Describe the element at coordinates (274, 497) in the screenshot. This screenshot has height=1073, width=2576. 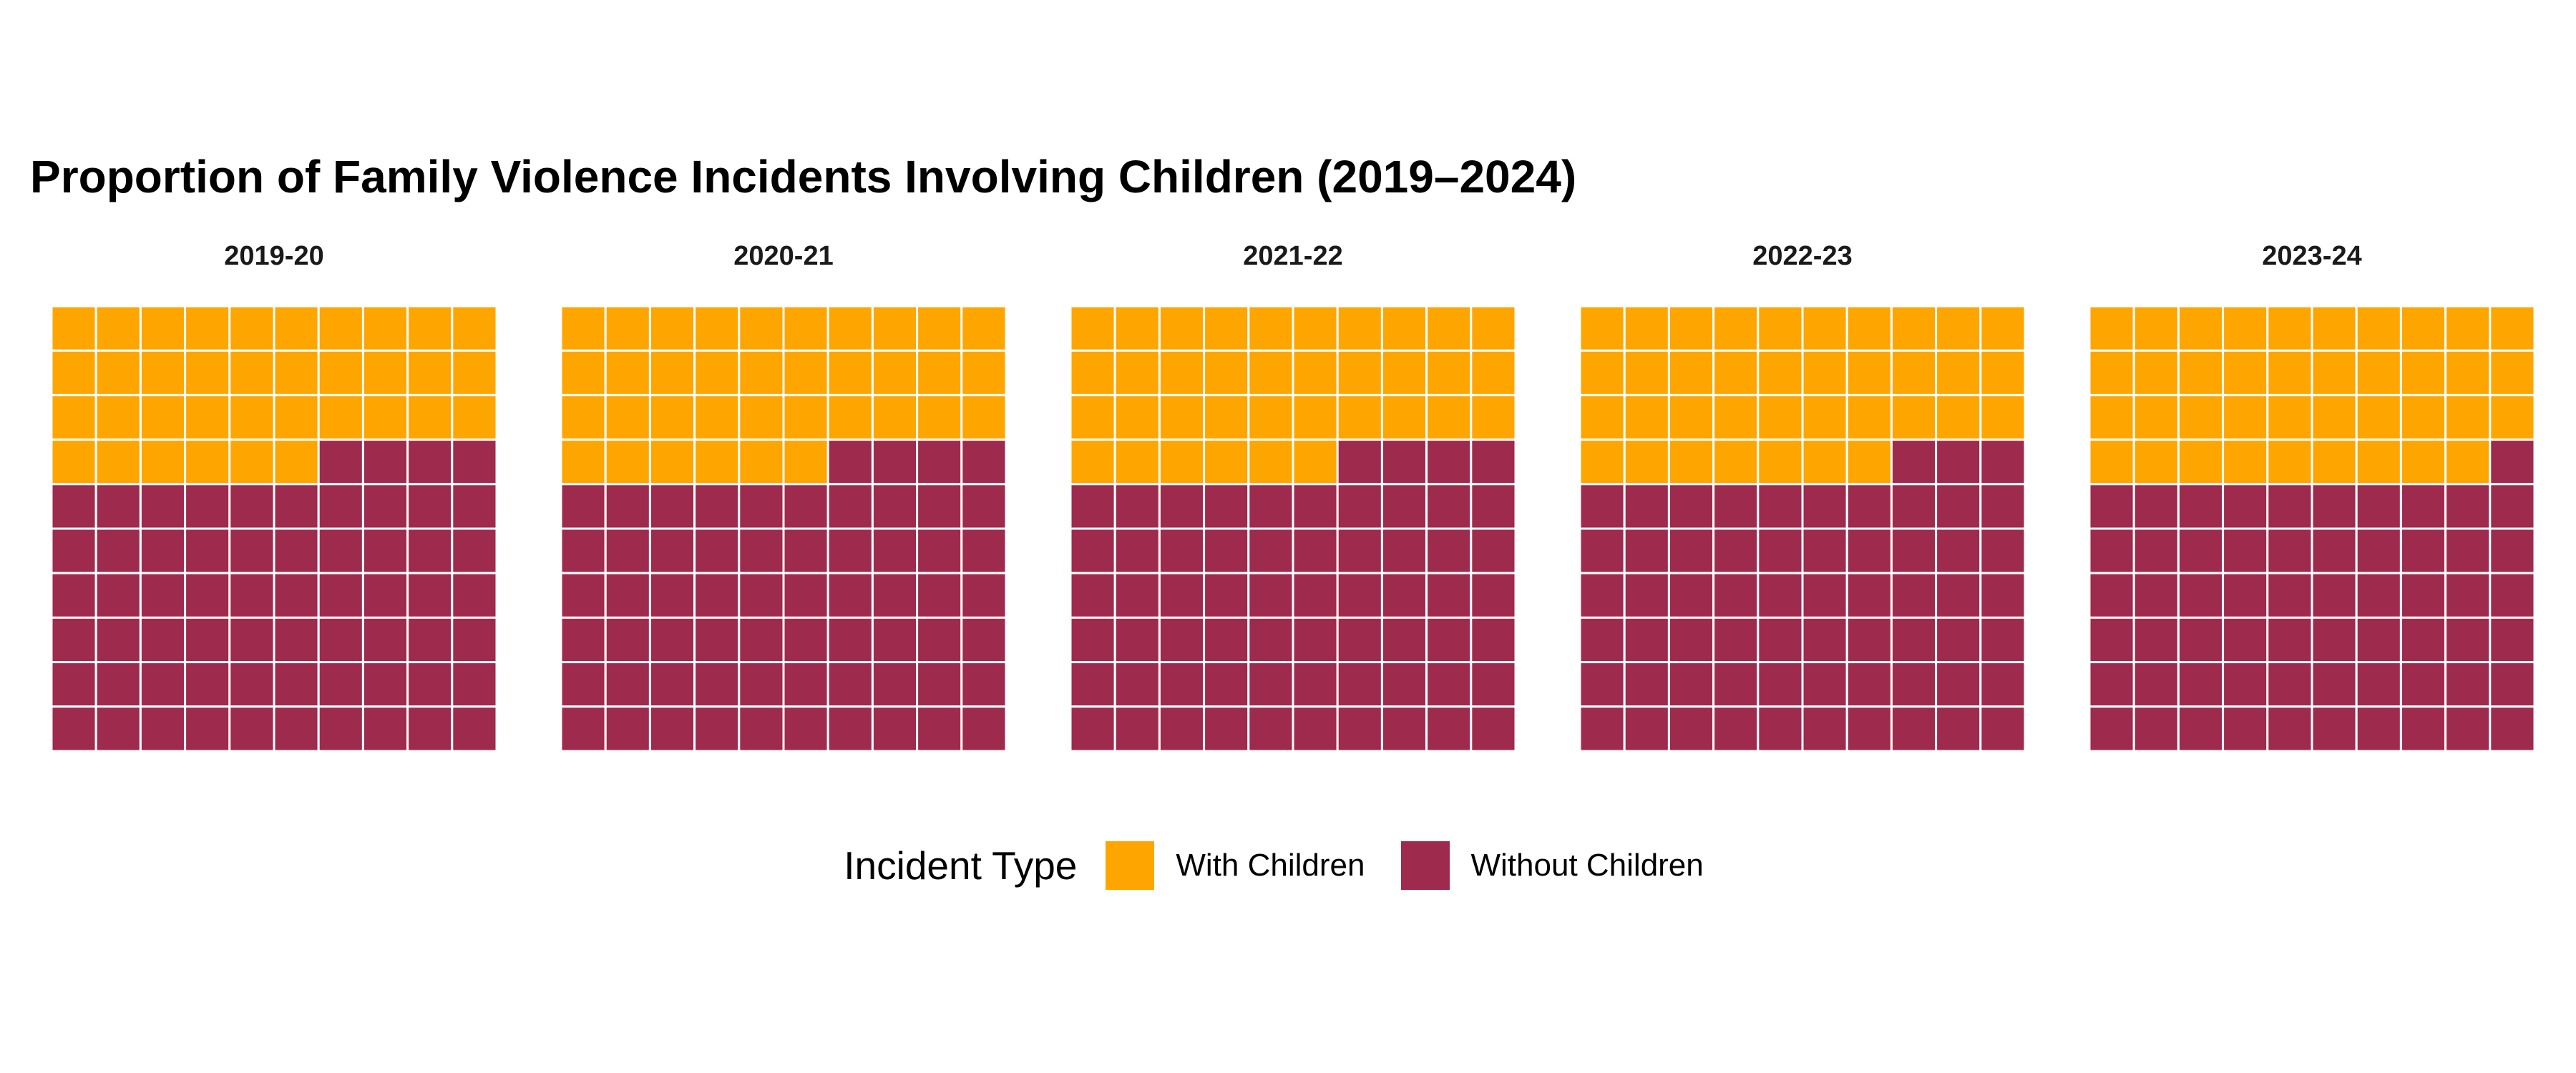
I see `waffle-panel-2019-20: 2019-20` at that location.